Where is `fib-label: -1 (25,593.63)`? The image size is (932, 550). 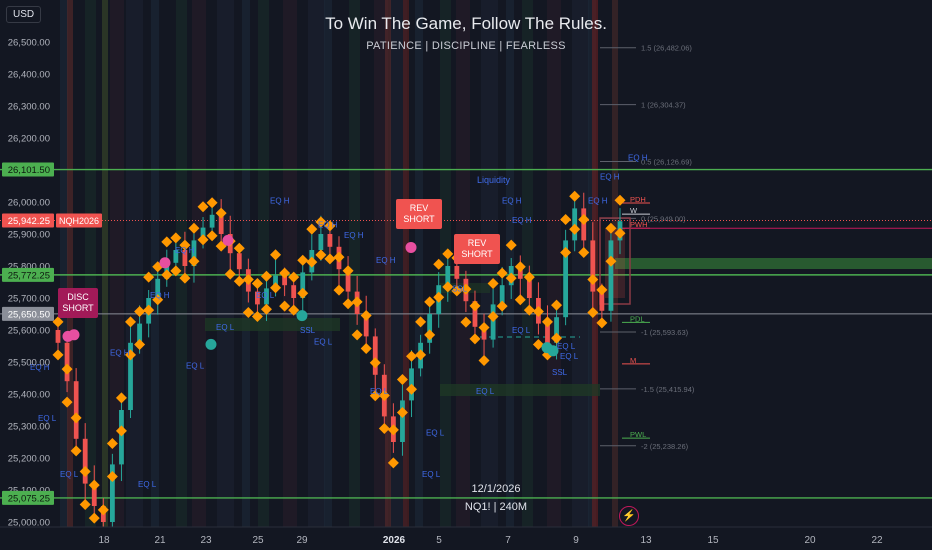
fib-label: -1 (25,593.63) is located at coordinates (665, 332).